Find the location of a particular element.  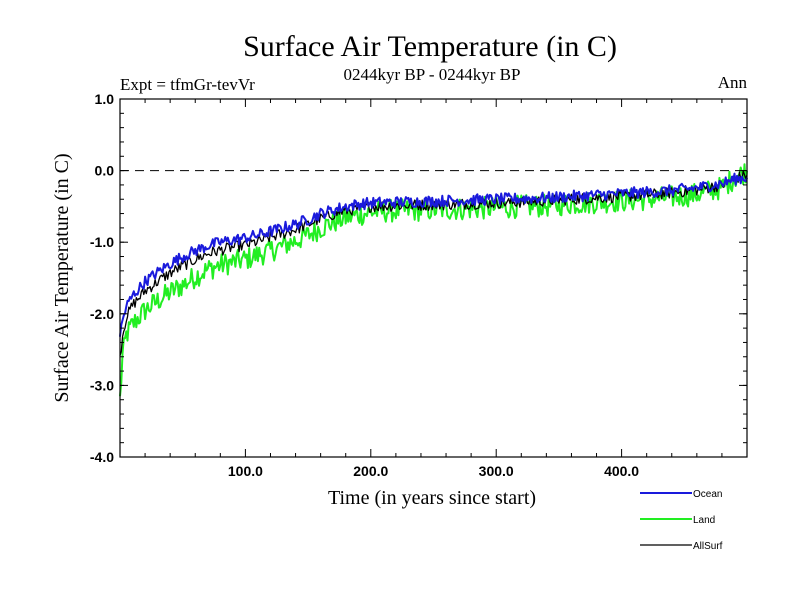

y-tick-label: -2.0 is located at coordinates (102, 314).